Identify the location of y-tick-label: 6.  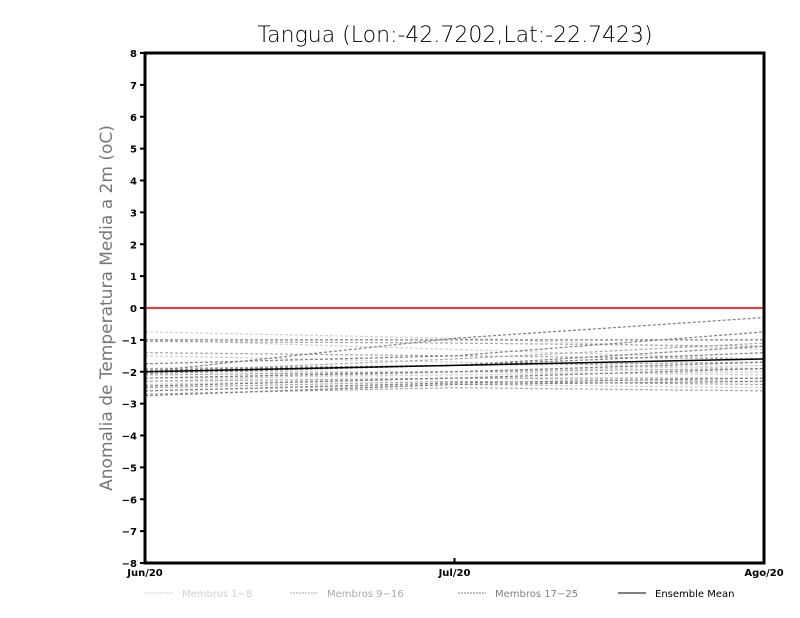
(133, 118).